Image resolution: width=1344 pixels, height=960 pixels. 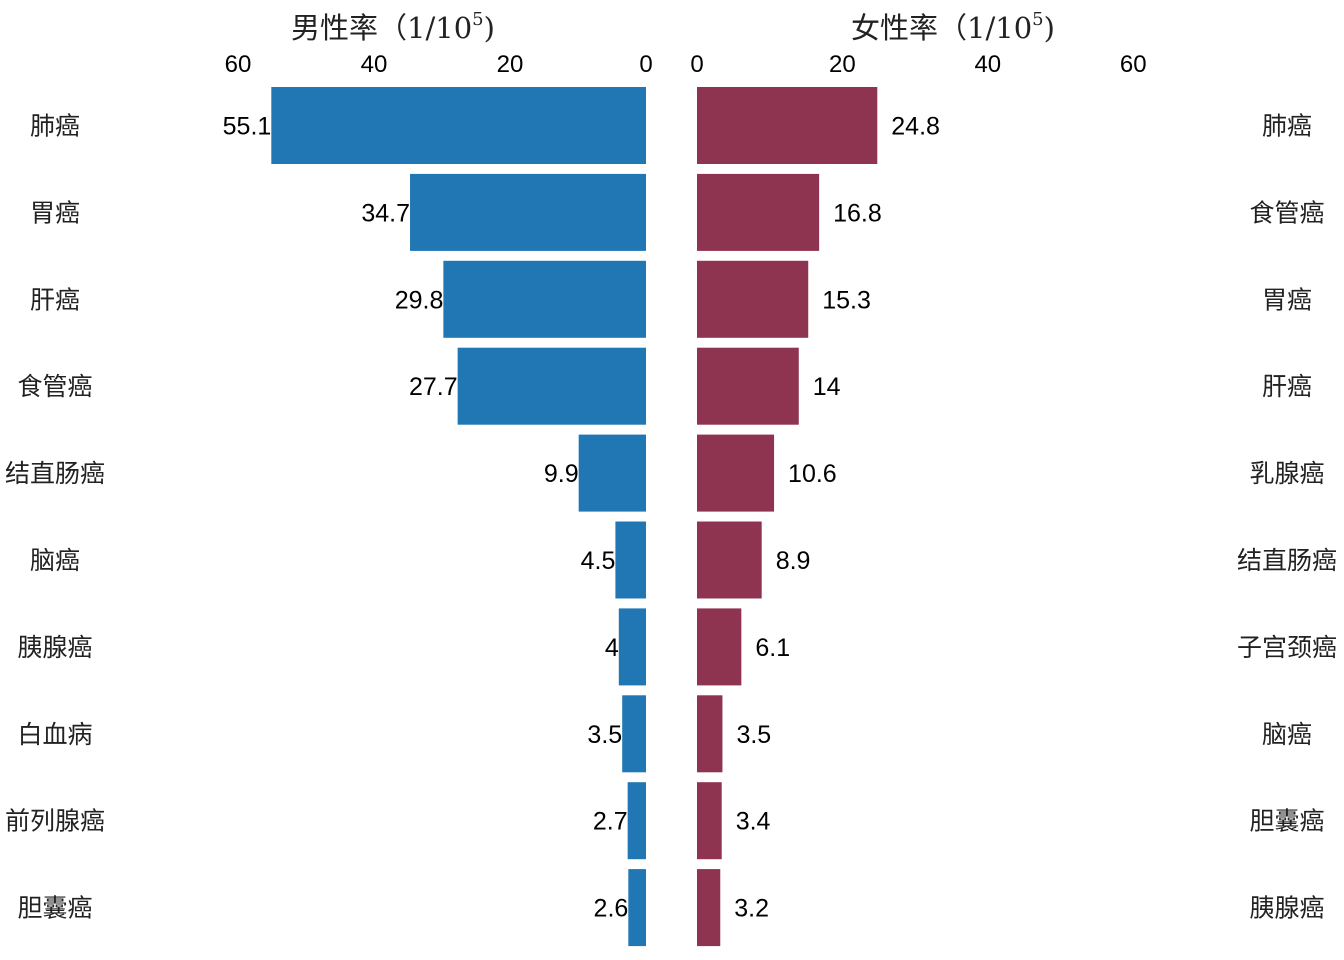 What do you see at coordinates (610, 822) in the screenshot?
I see `male-value-label: 2.7` at bounding box center [610, 822].